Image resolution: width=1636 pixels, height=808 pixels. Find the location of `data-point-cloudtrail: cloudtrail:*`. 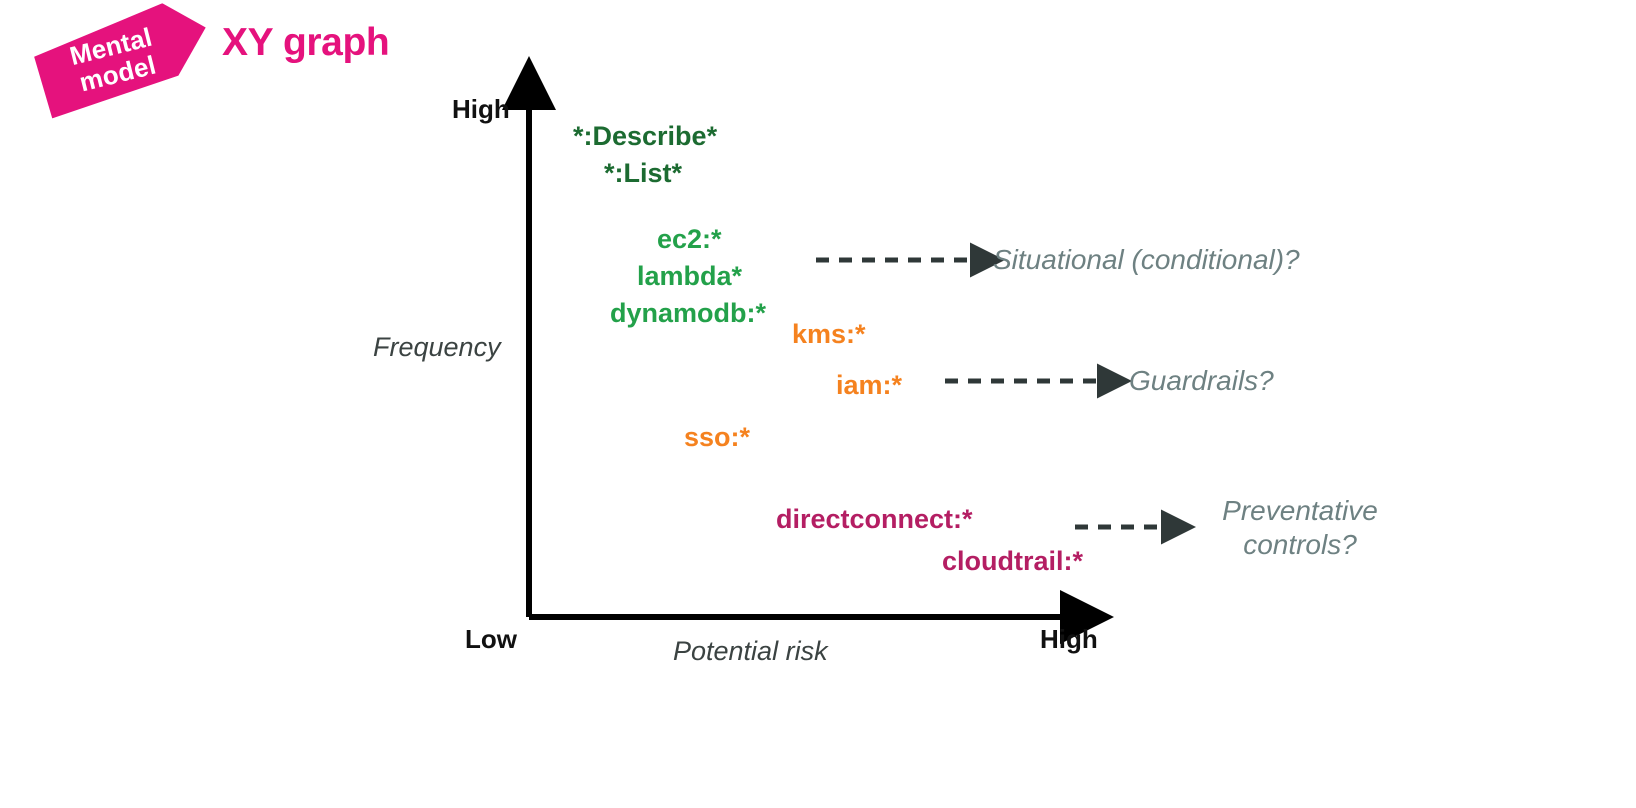

data-point-cloudtrail: cloudtrail:* is located at coordinates (1013, 561).